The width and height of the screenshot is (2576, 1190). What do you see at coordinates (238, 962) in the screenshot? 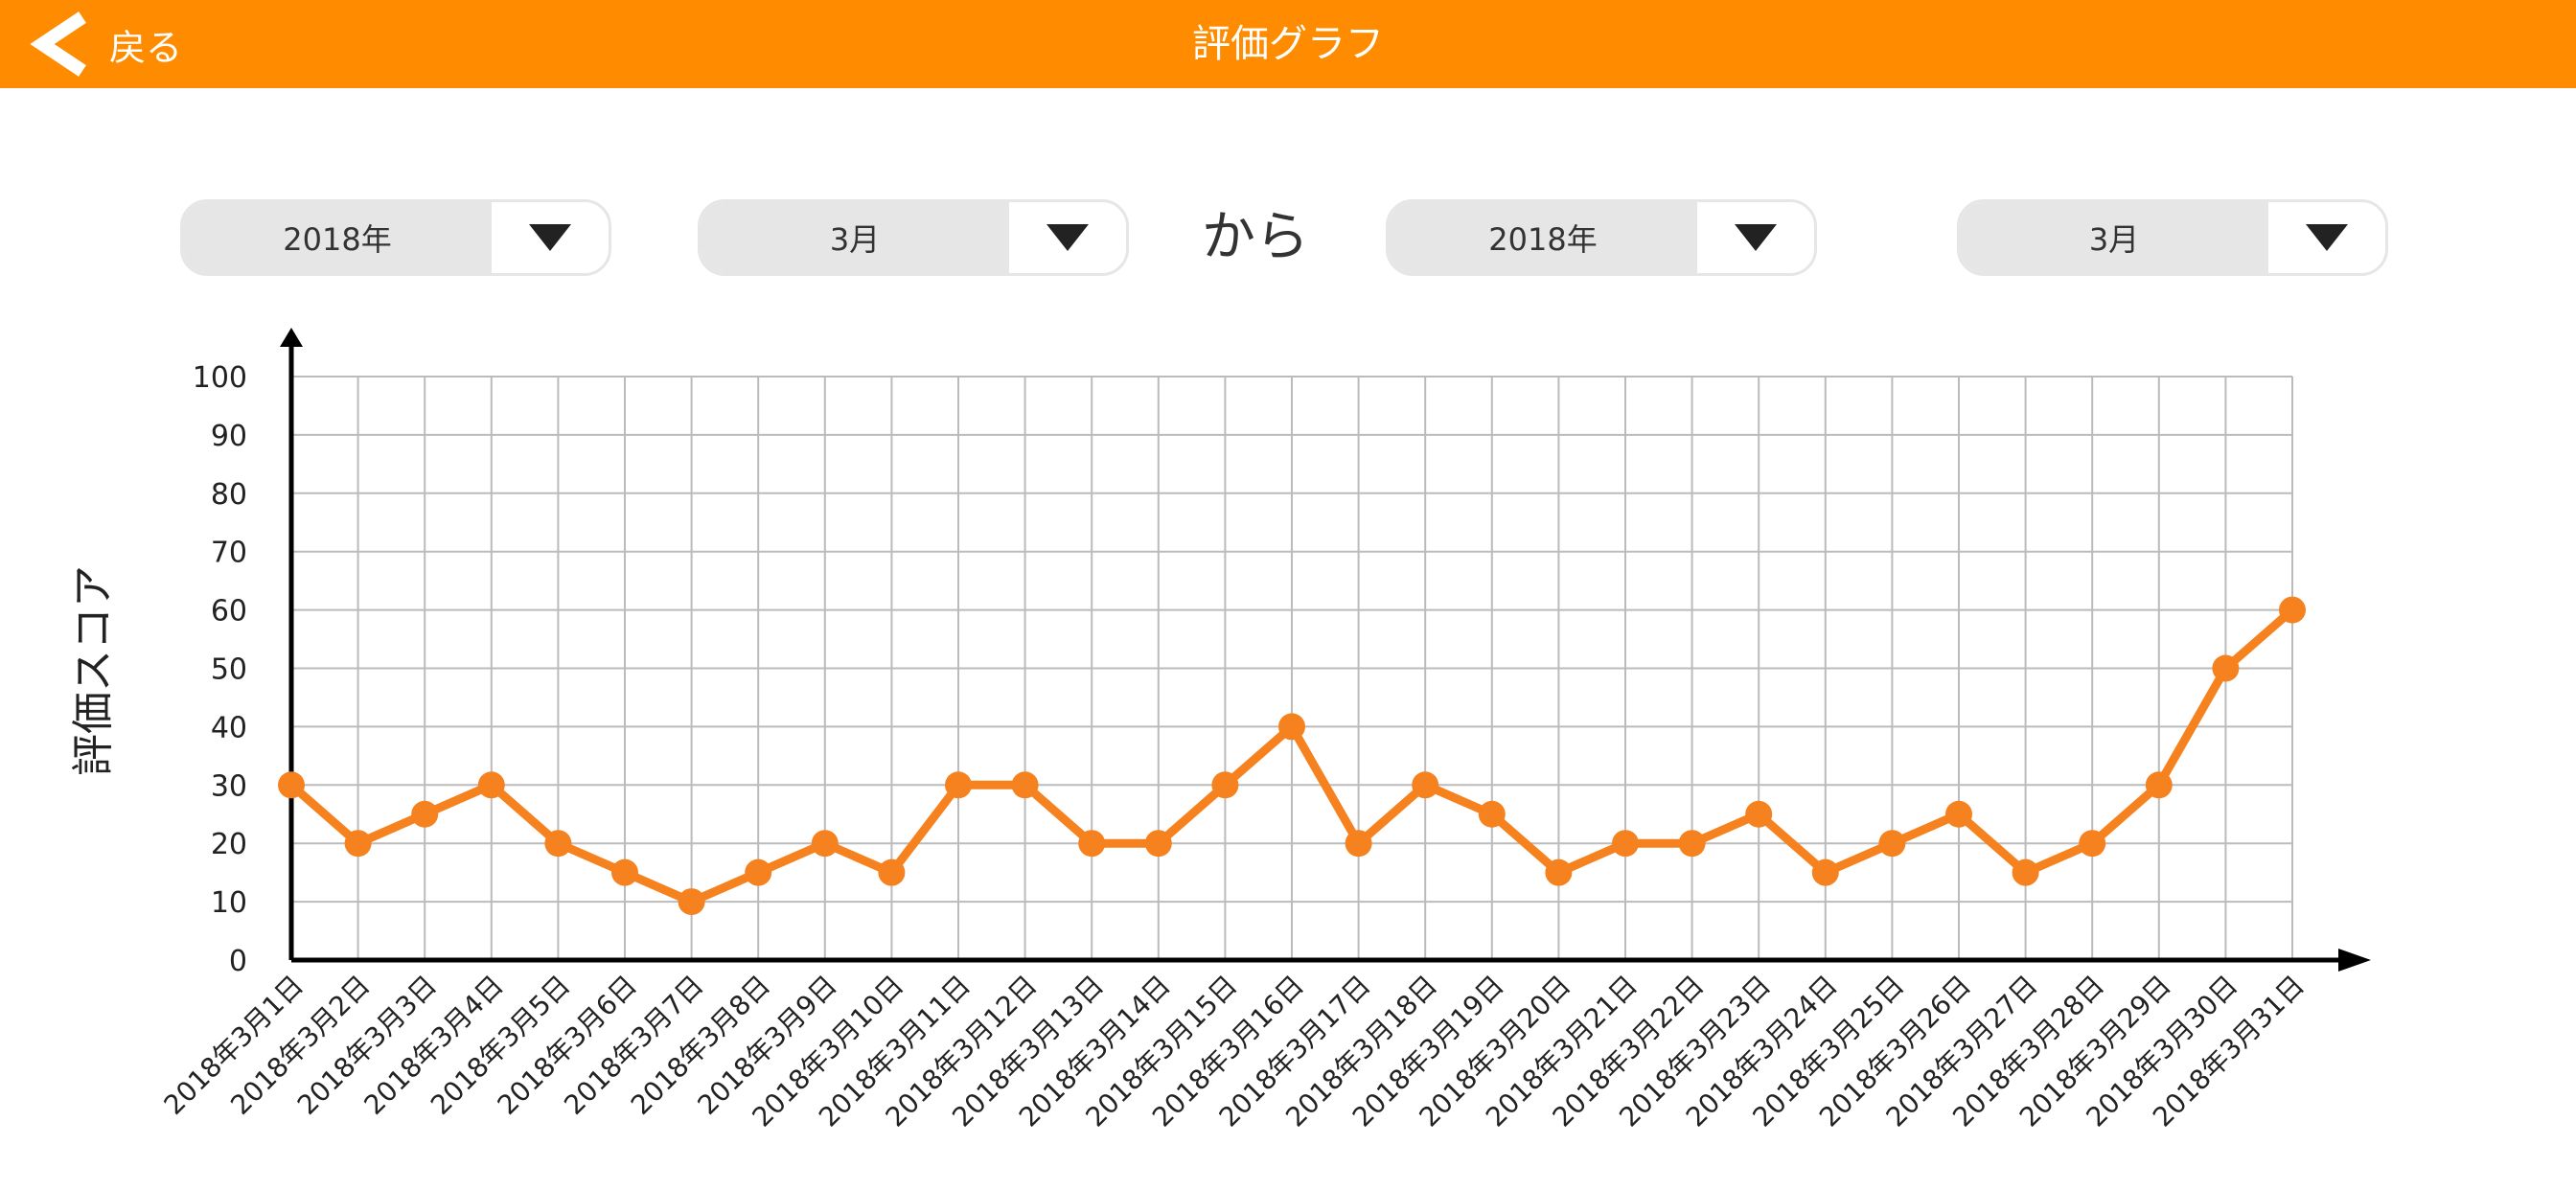
I see `y-tick-label: 0` at bounding box center [238, 962].